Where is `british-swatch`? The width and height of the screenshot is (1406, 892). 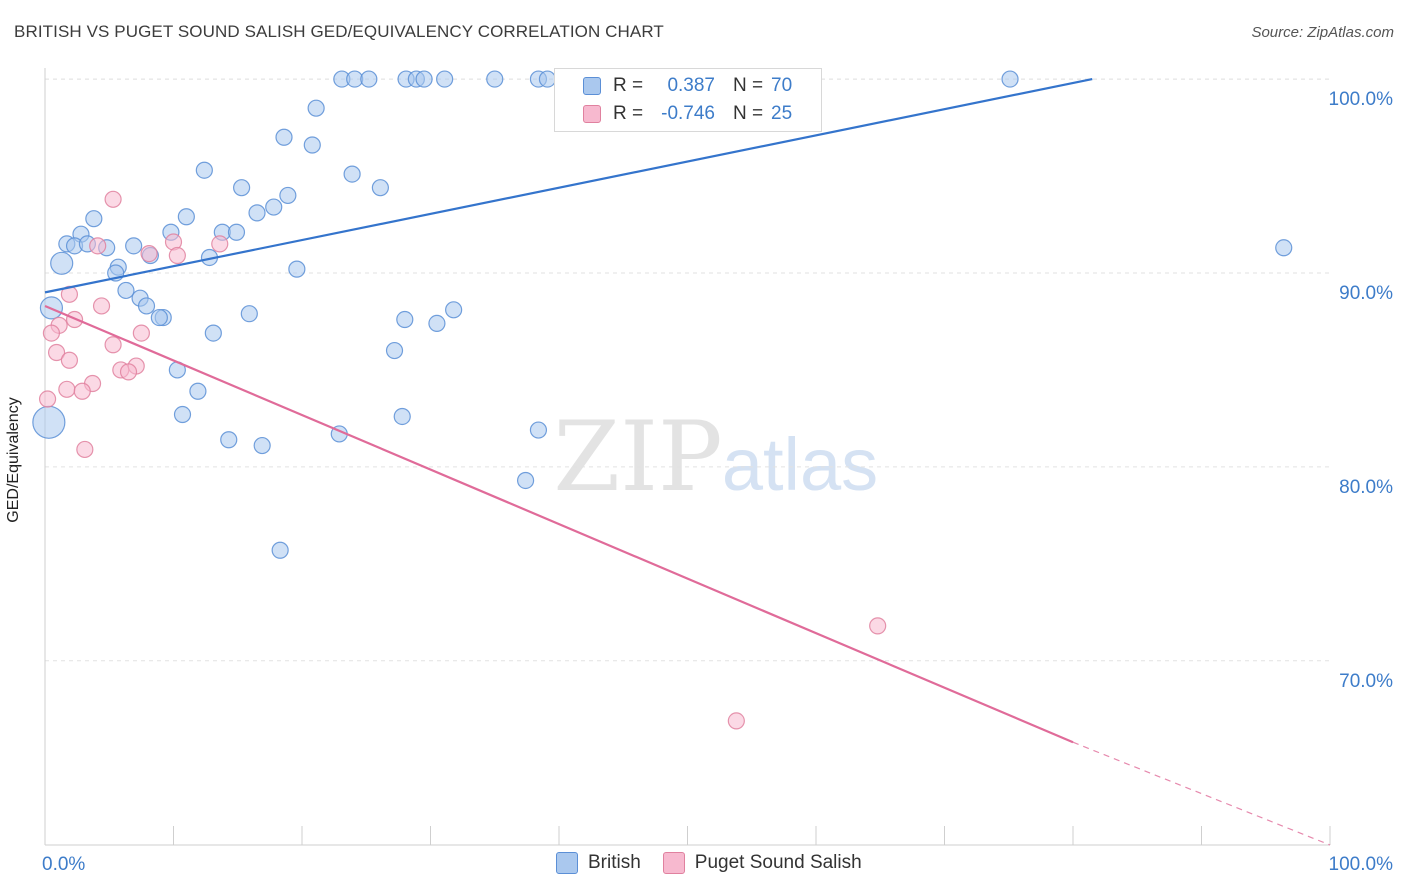 british-swatch is located at coordinates (592, 86).